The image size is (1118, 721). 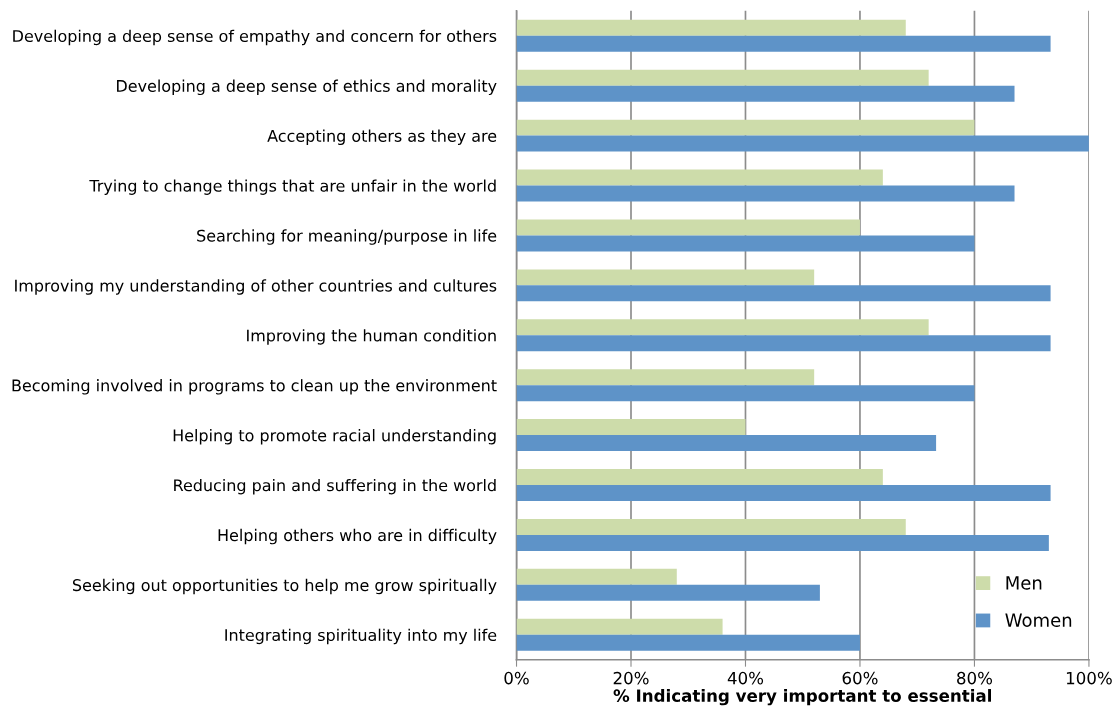 I want to click on y-tick-label: Developing a deep sense of ethics and morality, so click(x=307, y=87).